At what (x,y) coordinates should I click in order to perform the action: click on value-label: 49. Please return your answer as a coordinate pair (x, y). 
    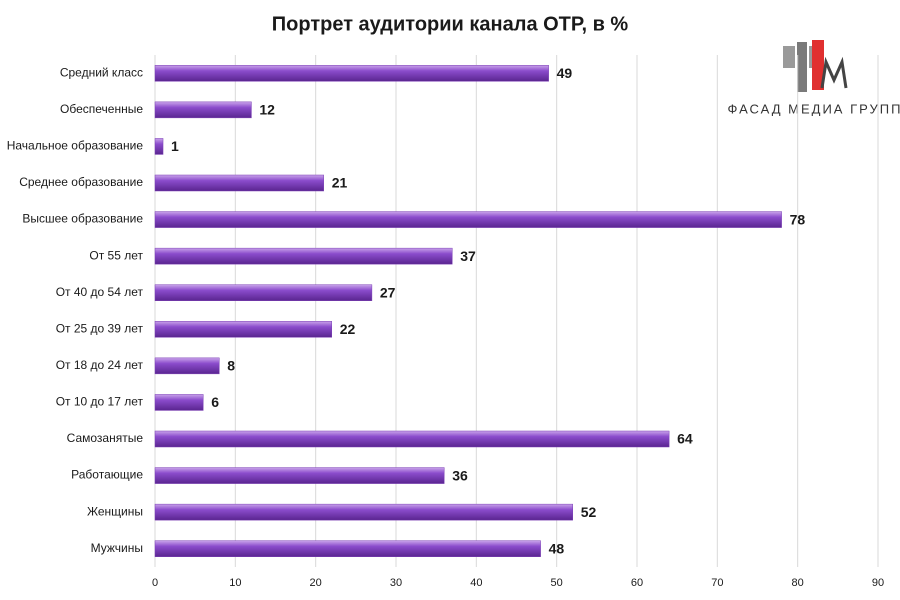
    Looking at the image, I should click on (565, 73).